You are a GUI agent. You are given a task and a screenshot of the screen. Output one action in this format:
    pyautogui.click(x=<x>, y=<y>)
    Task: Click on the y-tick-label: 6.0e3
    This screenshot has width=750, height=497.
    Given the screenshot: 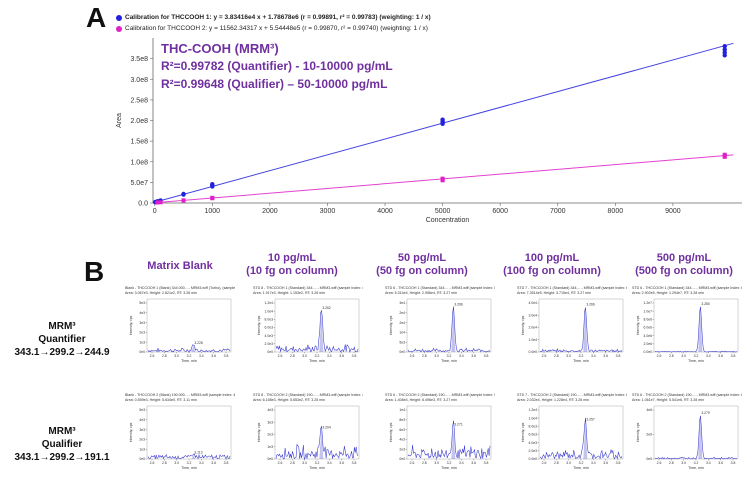 What is the action you would take?
    pyautogui.click(x=269, y=328)
    